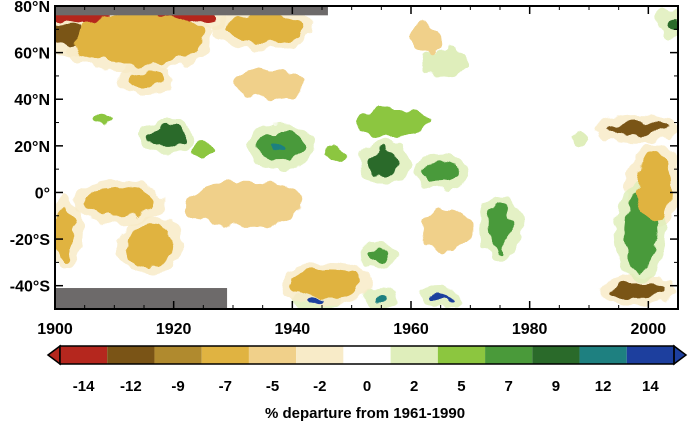  What do you see at coordinates (177, 386) in the screenshot?
I see `colorbar-label: -9` at bounding box center [177, 386].